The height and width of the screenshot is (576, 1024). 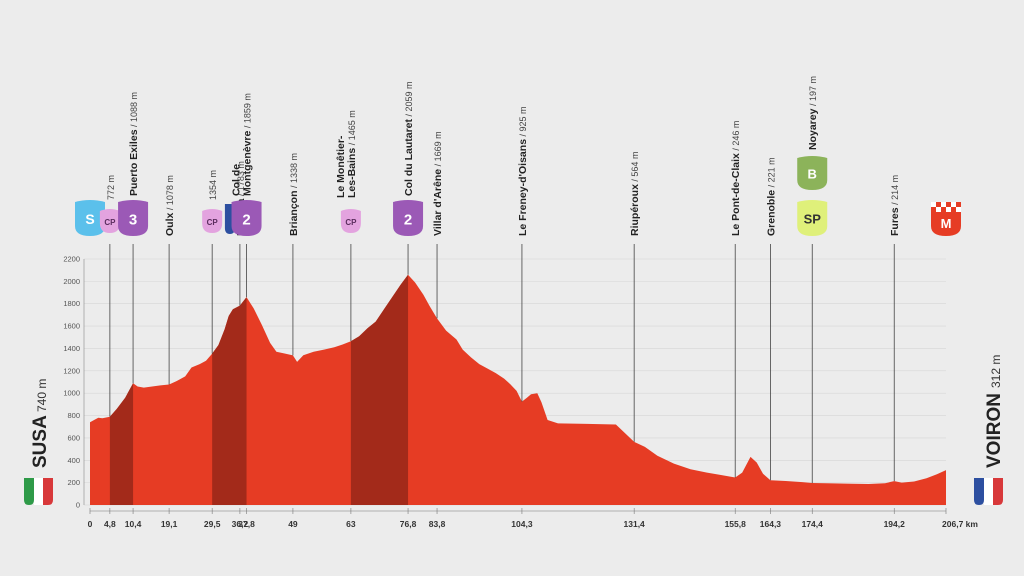 I want to click on waypoint-name: Montgenèvre / 1859 m, so click(x=248, y=144).